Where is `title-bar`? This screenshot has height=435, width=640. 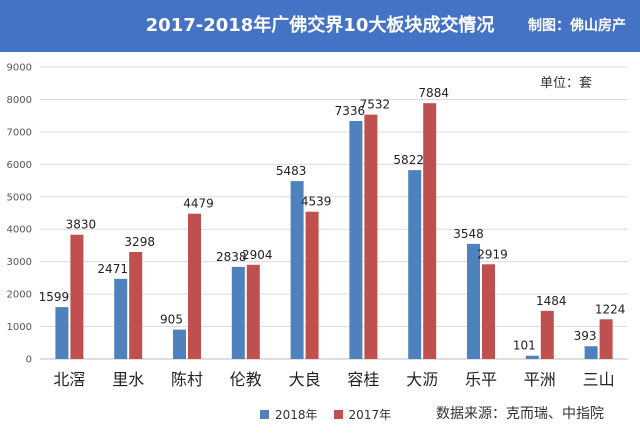
title-bar is located at coordinates (320, 26).